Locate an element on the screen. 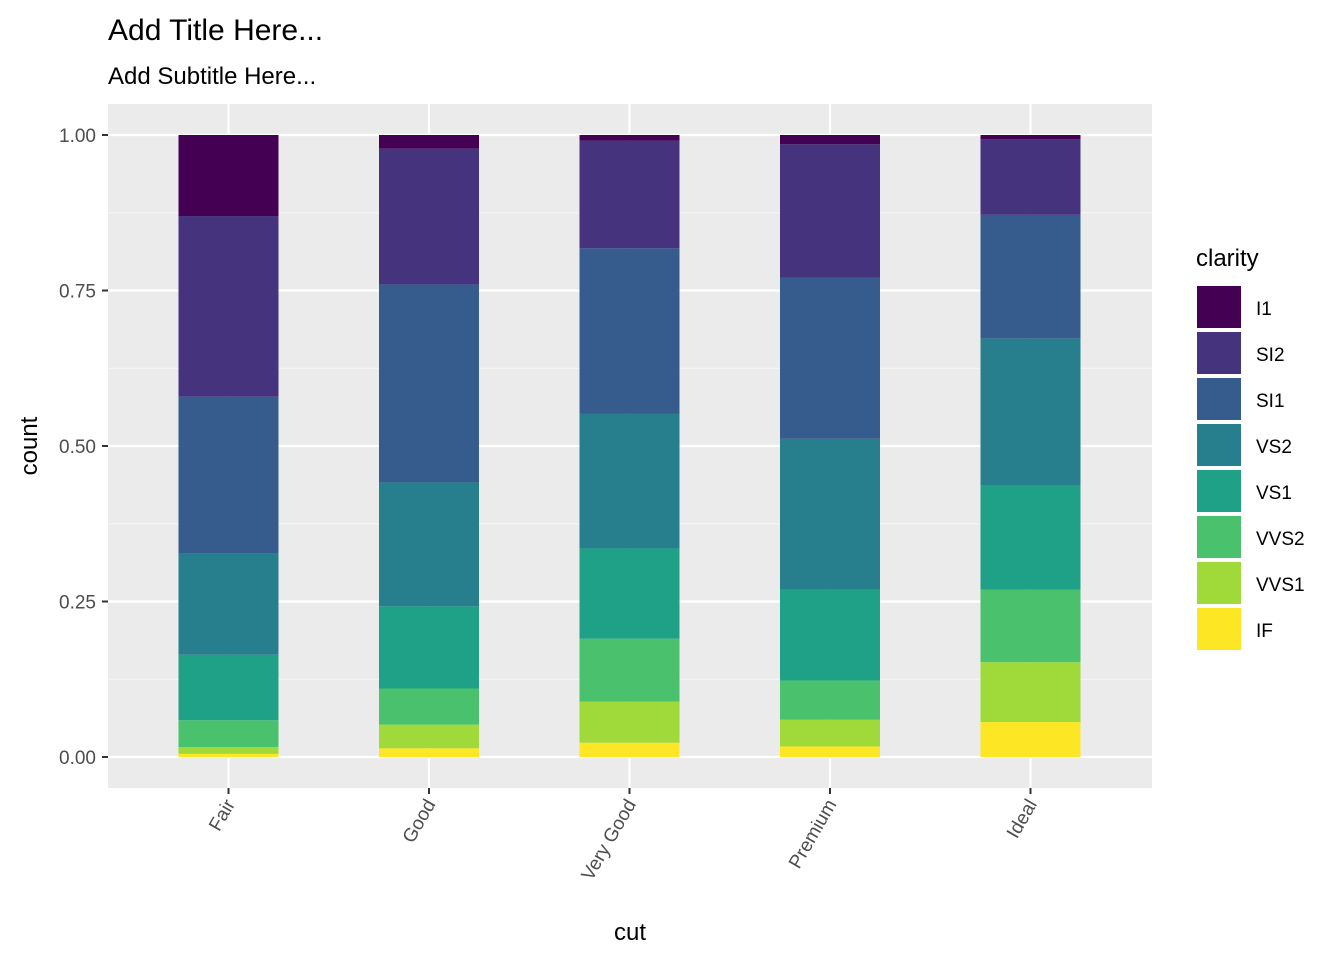 The width and height of the screenshot is (1344, 960). y-axis: 0.00 0.25 0.50 0.75 1.00 is located at coordinates (83, 447).